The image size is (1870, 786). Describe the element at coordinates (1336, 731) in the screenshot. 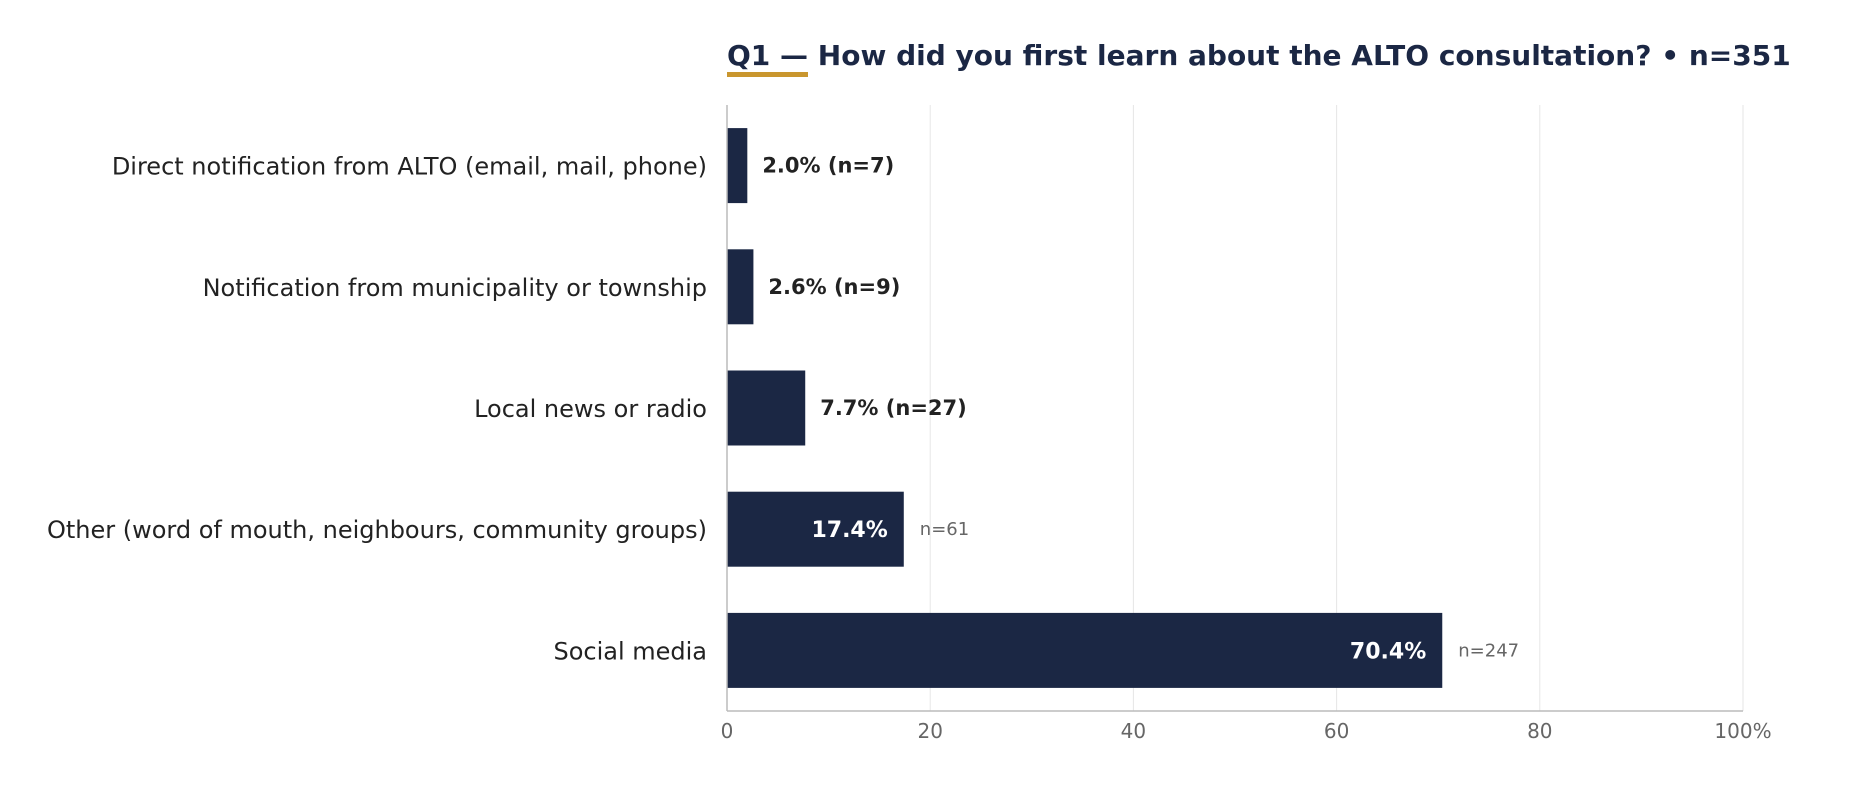

I see `x-tick-label-60: 60` at that location.